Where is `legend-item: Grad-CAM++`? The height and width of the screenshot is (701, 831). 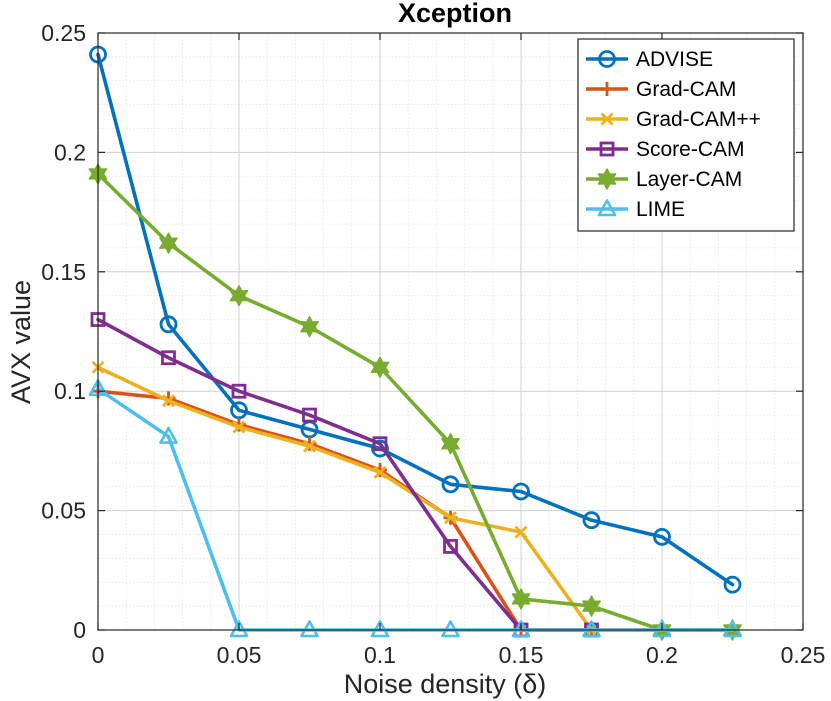
legend-item: Grad-CAM++ is located at coordinates (673, 119).